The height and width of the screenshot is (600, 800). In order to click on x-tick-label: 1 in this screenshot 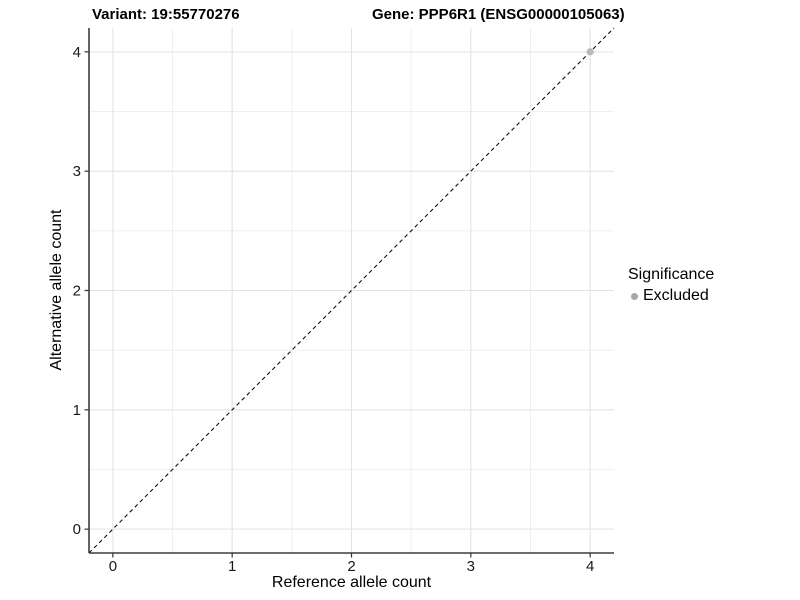, I will do `click(232, 566)`.